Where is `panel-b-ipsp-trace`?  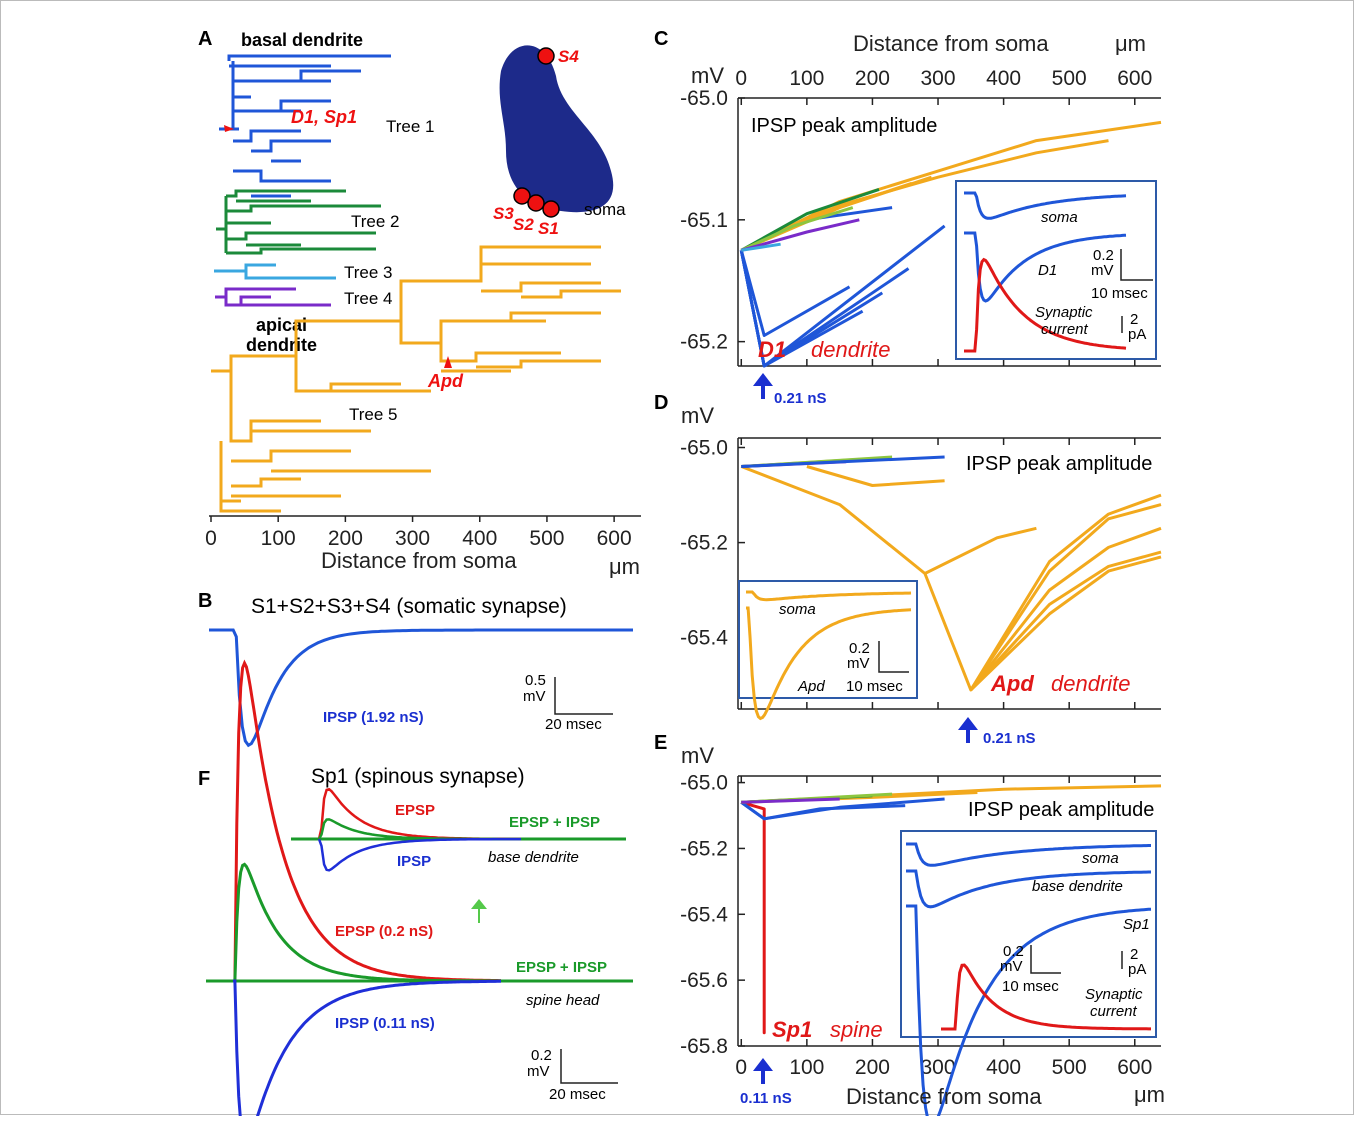 panel-b-ipsp-trace is located at coordinates (421, 688).